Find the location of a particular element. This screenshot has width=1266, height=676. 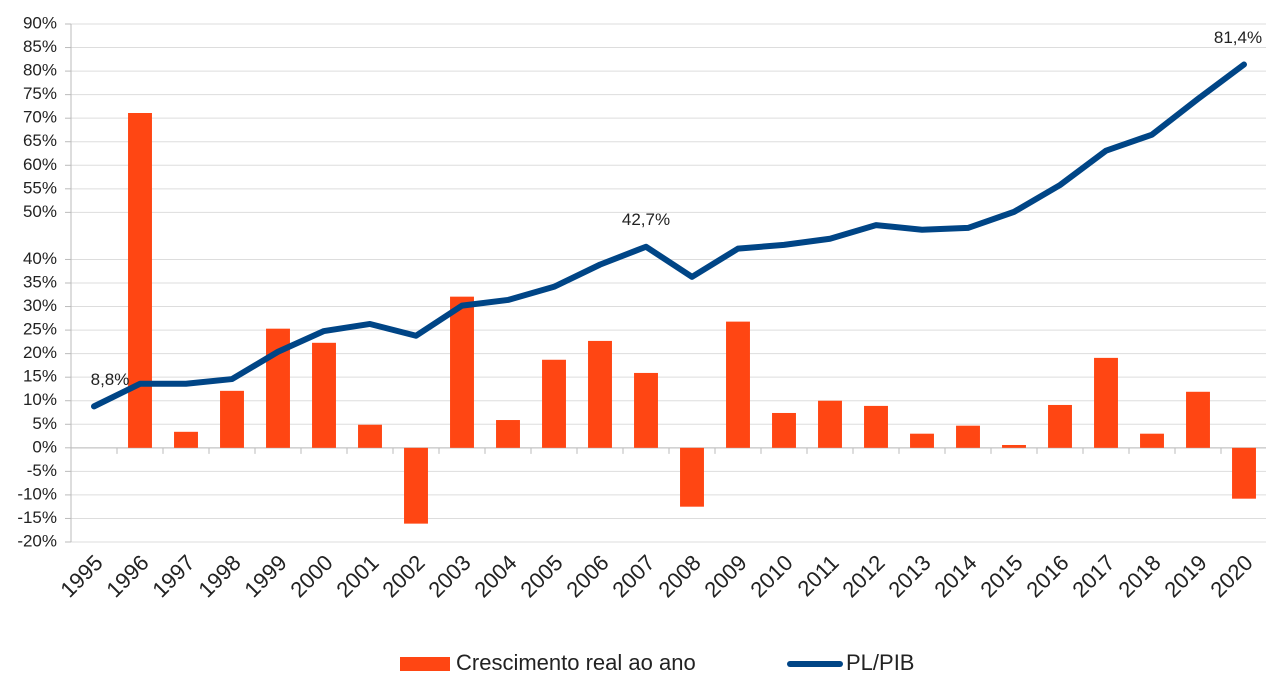

y-tick-label: 85% is located at coordinates (40, 46).